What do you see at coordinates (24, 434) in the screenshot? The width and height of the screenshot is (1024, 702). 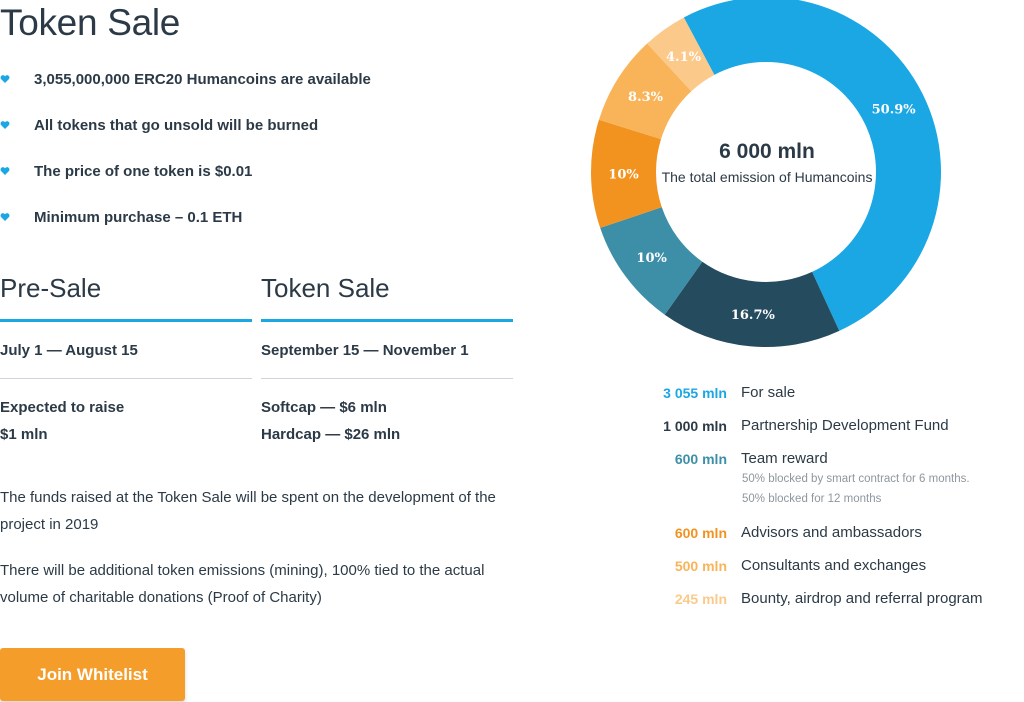 I see `presale-line: $1 mln` at bounding box center [24, 434].